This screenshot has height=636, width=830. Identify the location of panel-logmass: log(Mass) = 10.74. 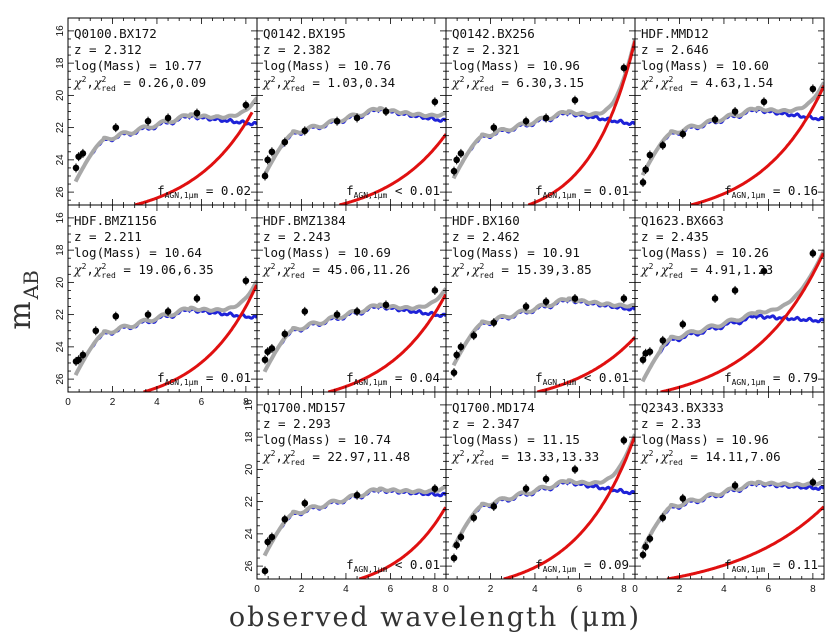
(327, 439).